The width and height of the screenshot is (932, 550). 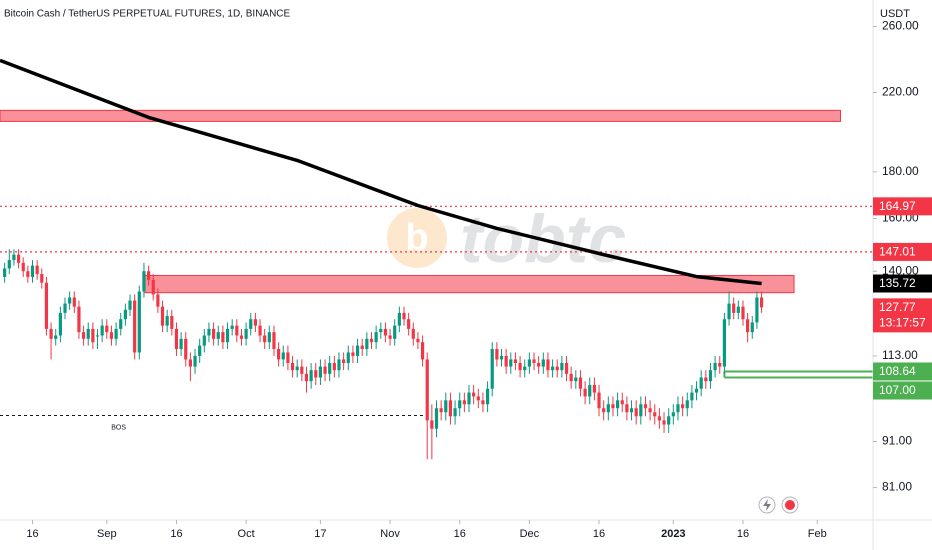 What do you see at coordinates (900, 355) in the screenshot?
I see `y-tick-label: 113.00` at bounding box center [900, 355].